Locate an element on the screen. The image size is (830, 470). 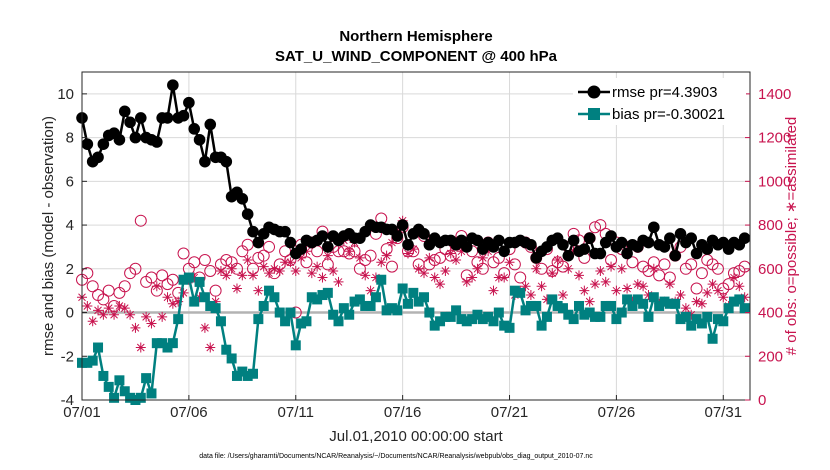
x-tick-label: 07/01 is located at coordinates (82, 412).